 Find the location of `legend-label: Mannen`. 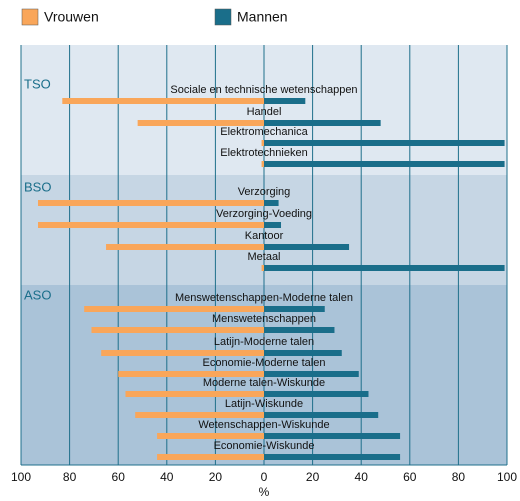

legend-label: Mannen is located at coordinates (262, 17).